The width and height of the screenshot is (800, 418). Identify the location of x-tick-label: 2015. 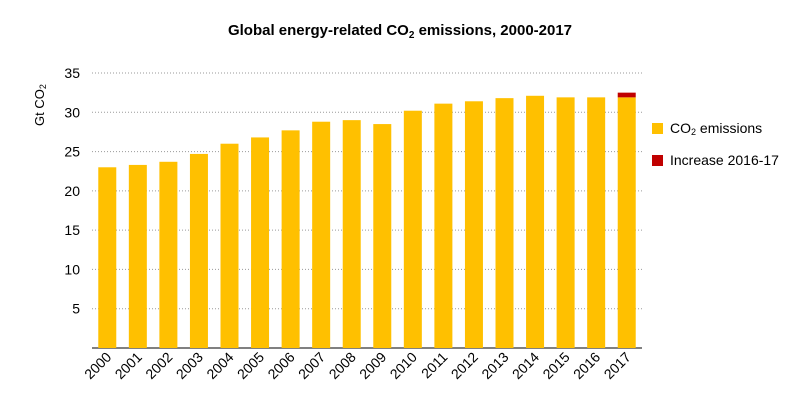
(555, 365).